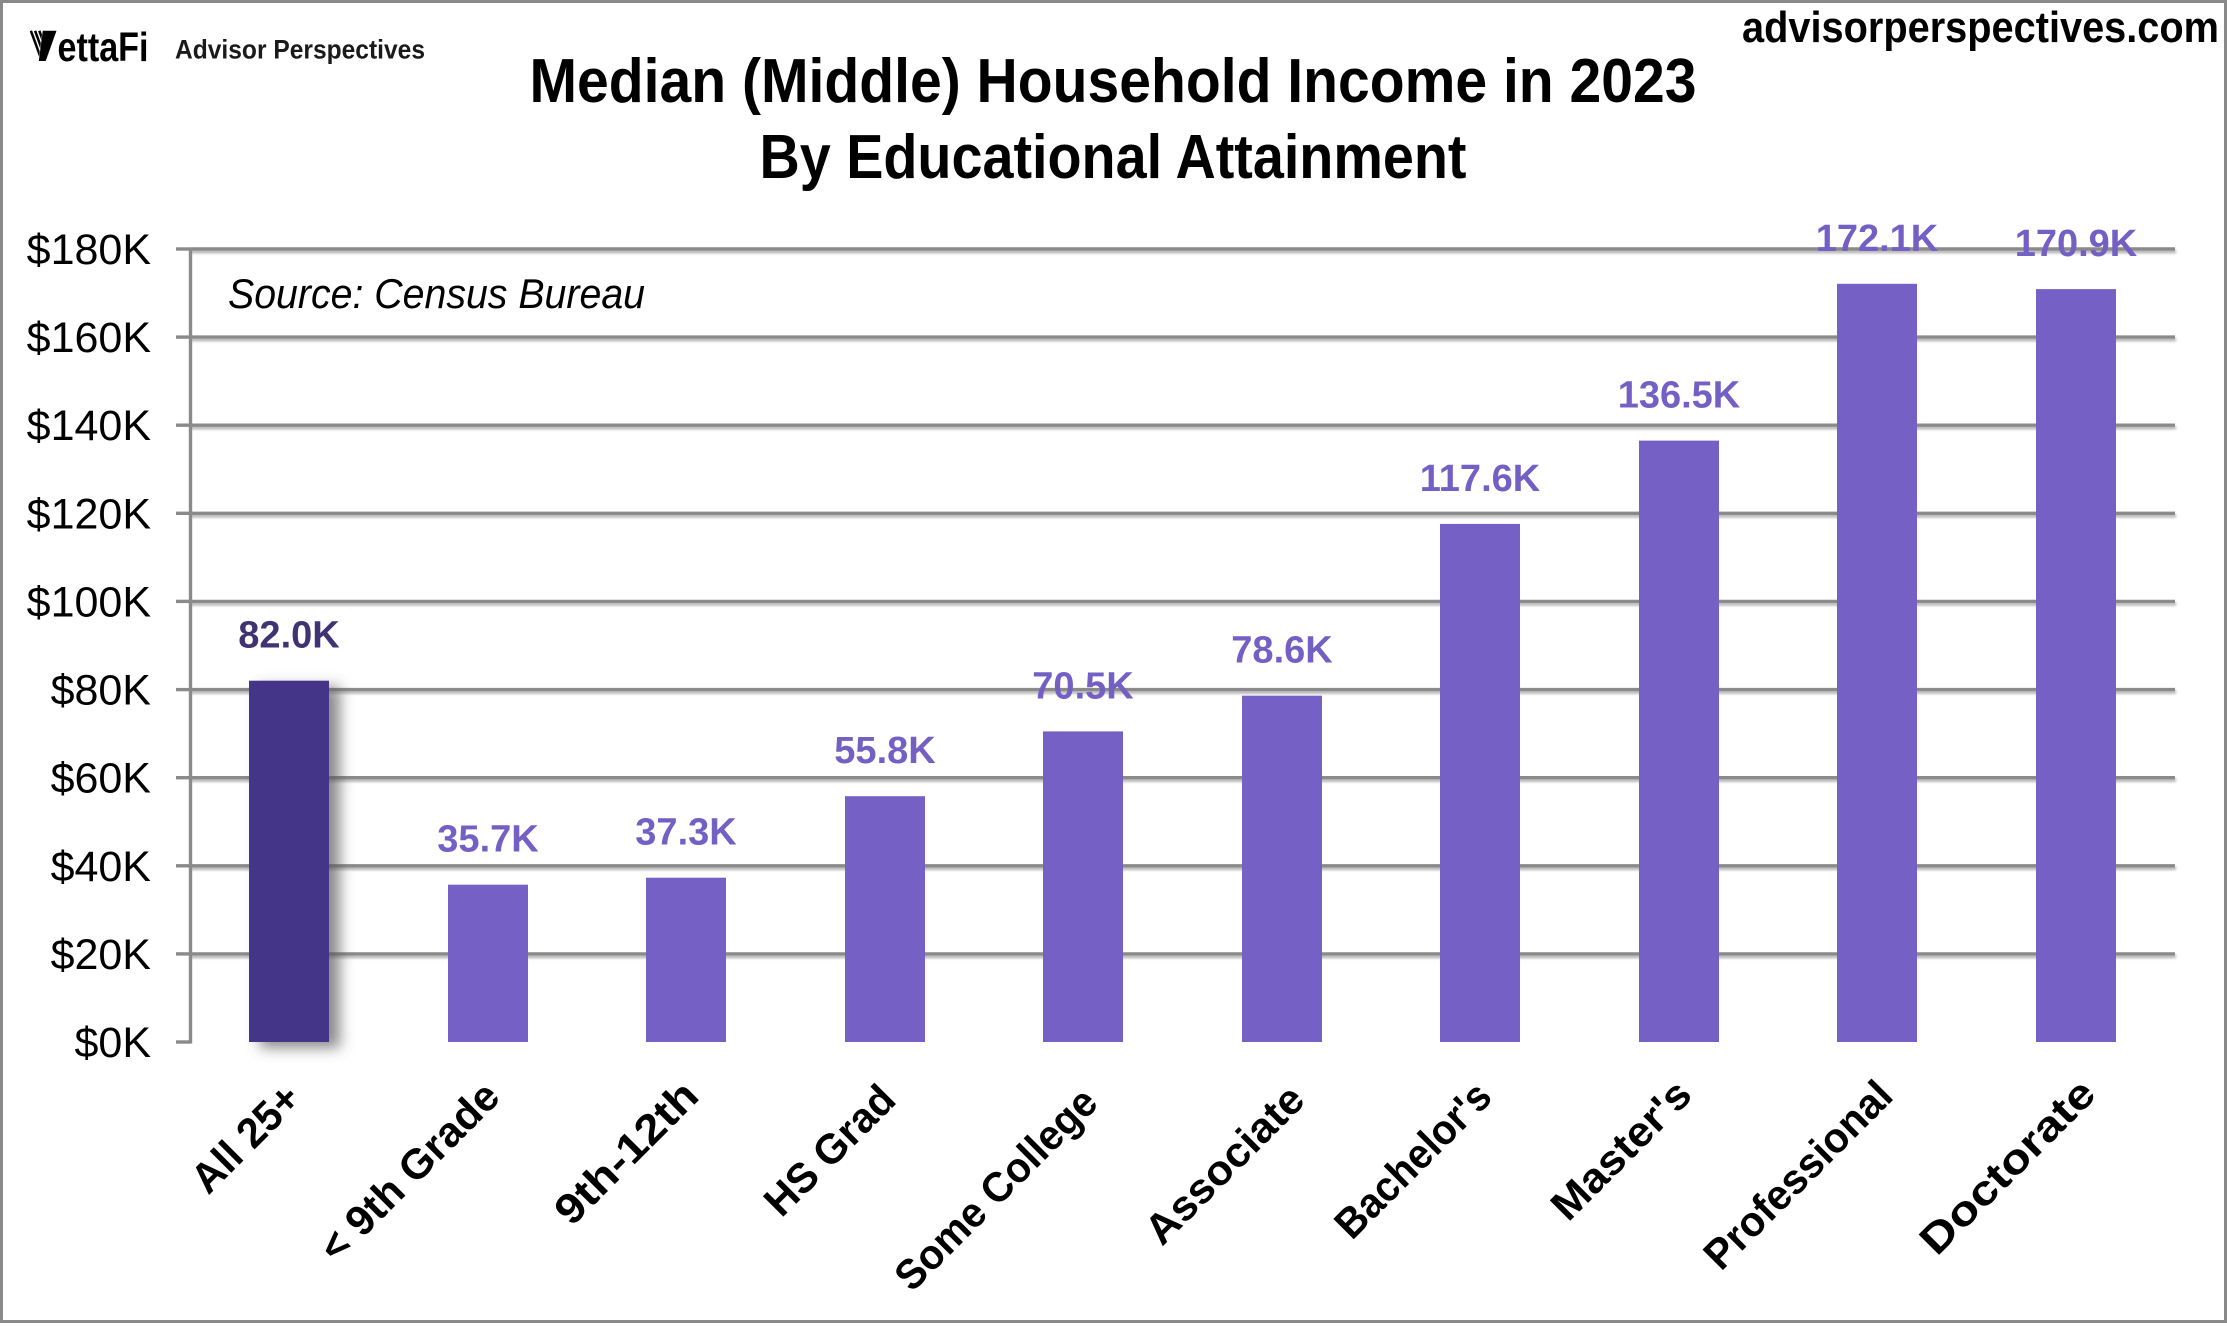 Image resolution: width=2227 pixels, height=1328 pixels. I want to click on svg-text: 172.1K, so click(1877, 239).